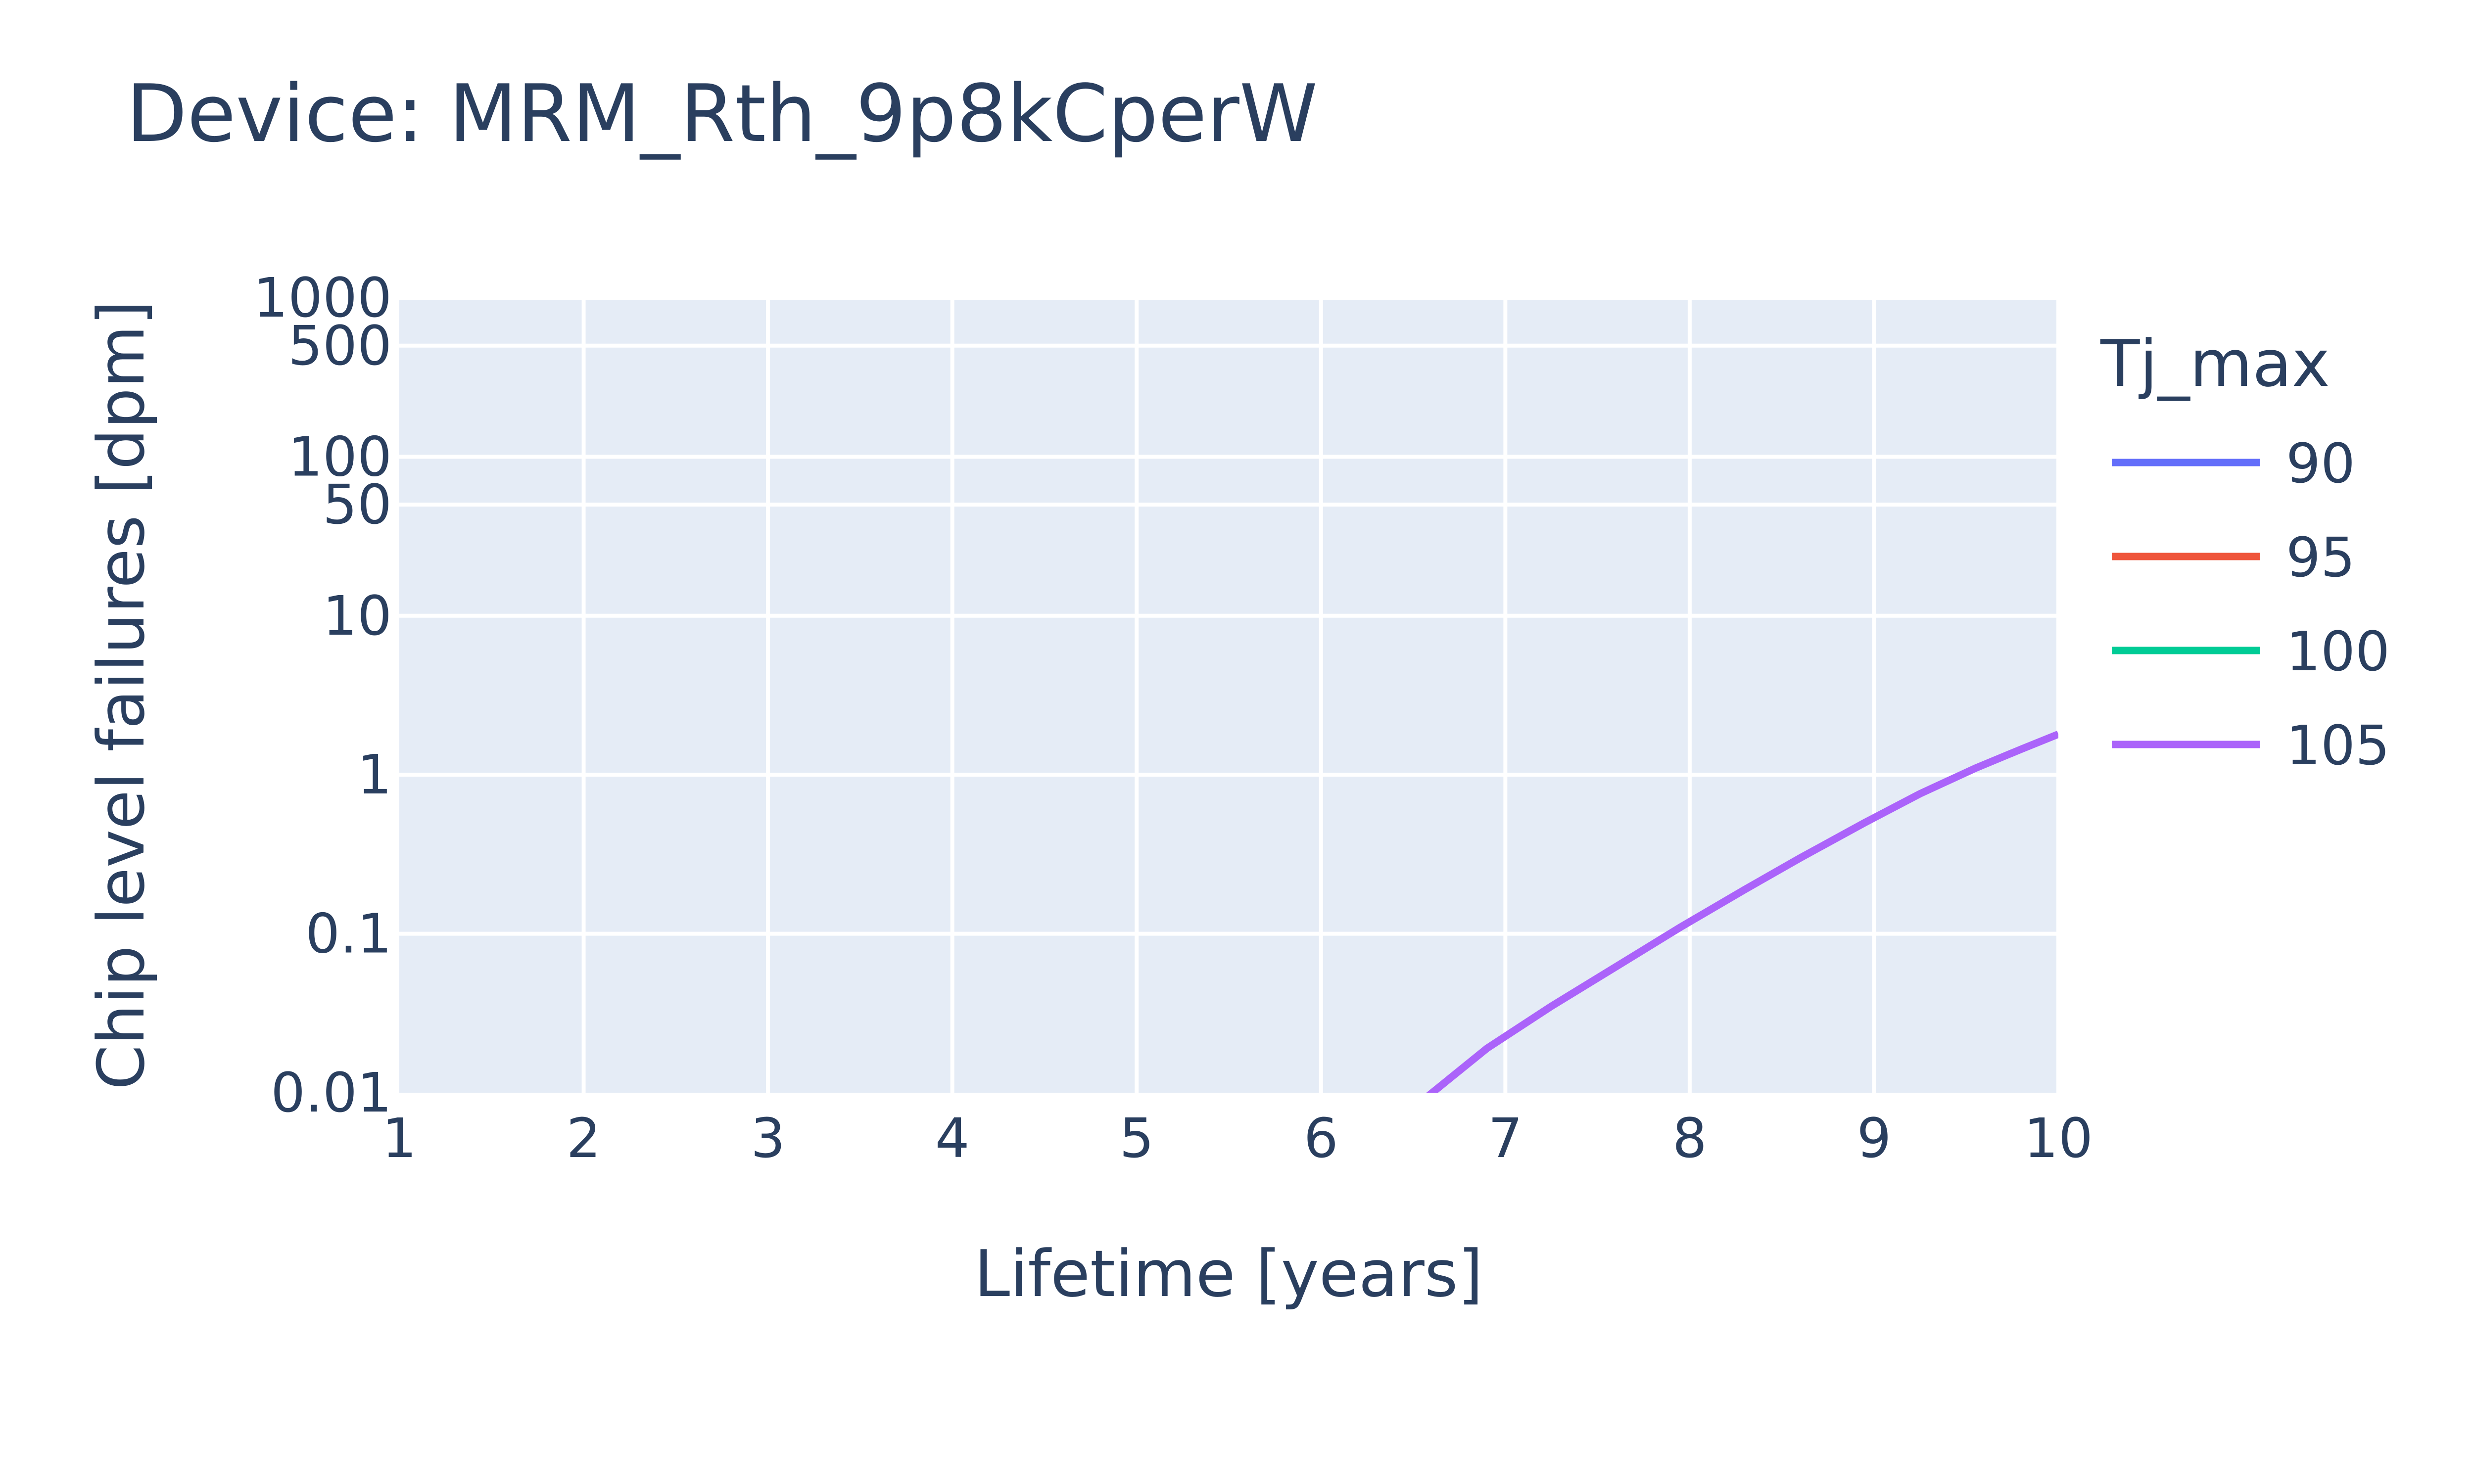 The image size is (2474, 1484). What do you see at coordinates (584, 1138) in the screenshot?
I see `x-tick-label: 2` at bounding box center [584, 1138].